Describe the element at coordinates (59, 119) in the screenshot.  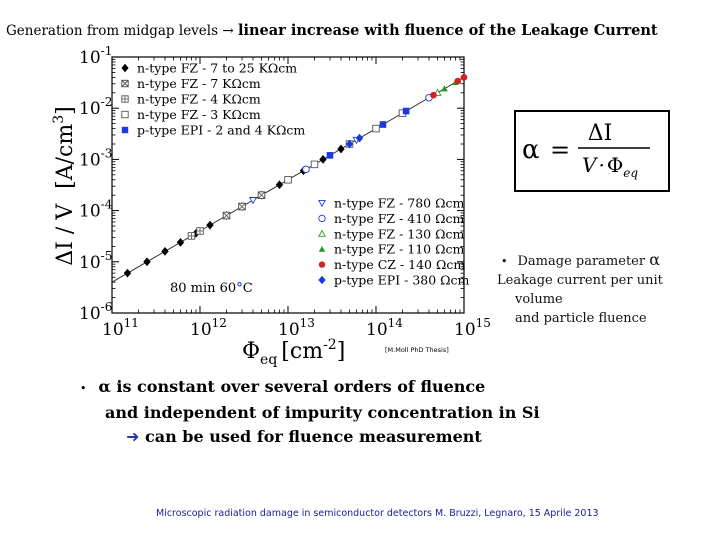
I see `y-label-exp: 3` at that location.